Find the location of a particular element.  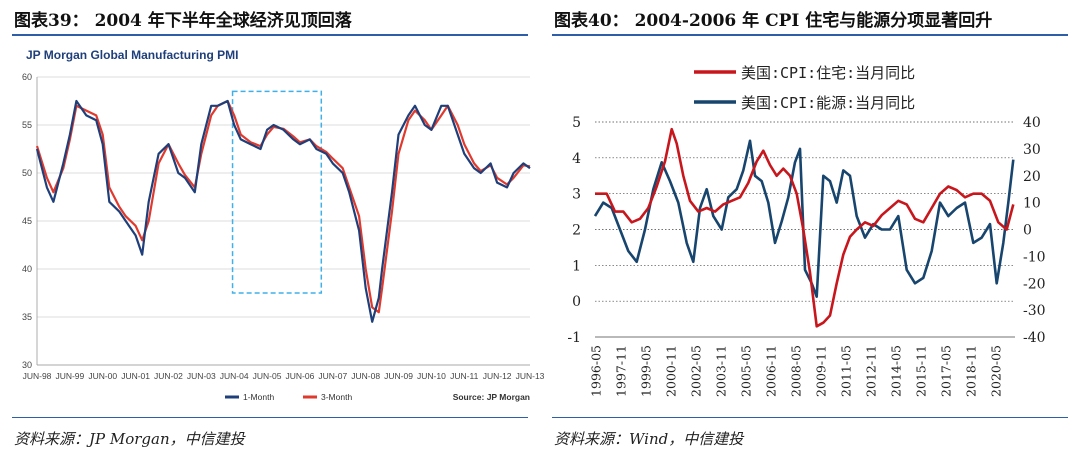

y-tick-label: 60 is located at coordinates (27, 77).